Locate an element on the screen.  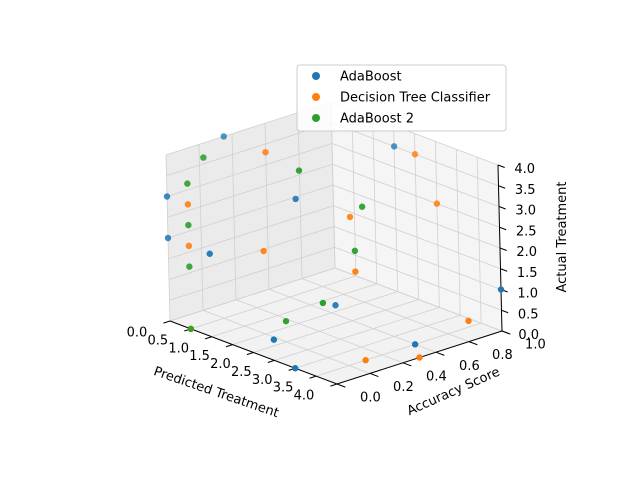
z-tick-label: 0.5 is located at coordinates (528, 314).